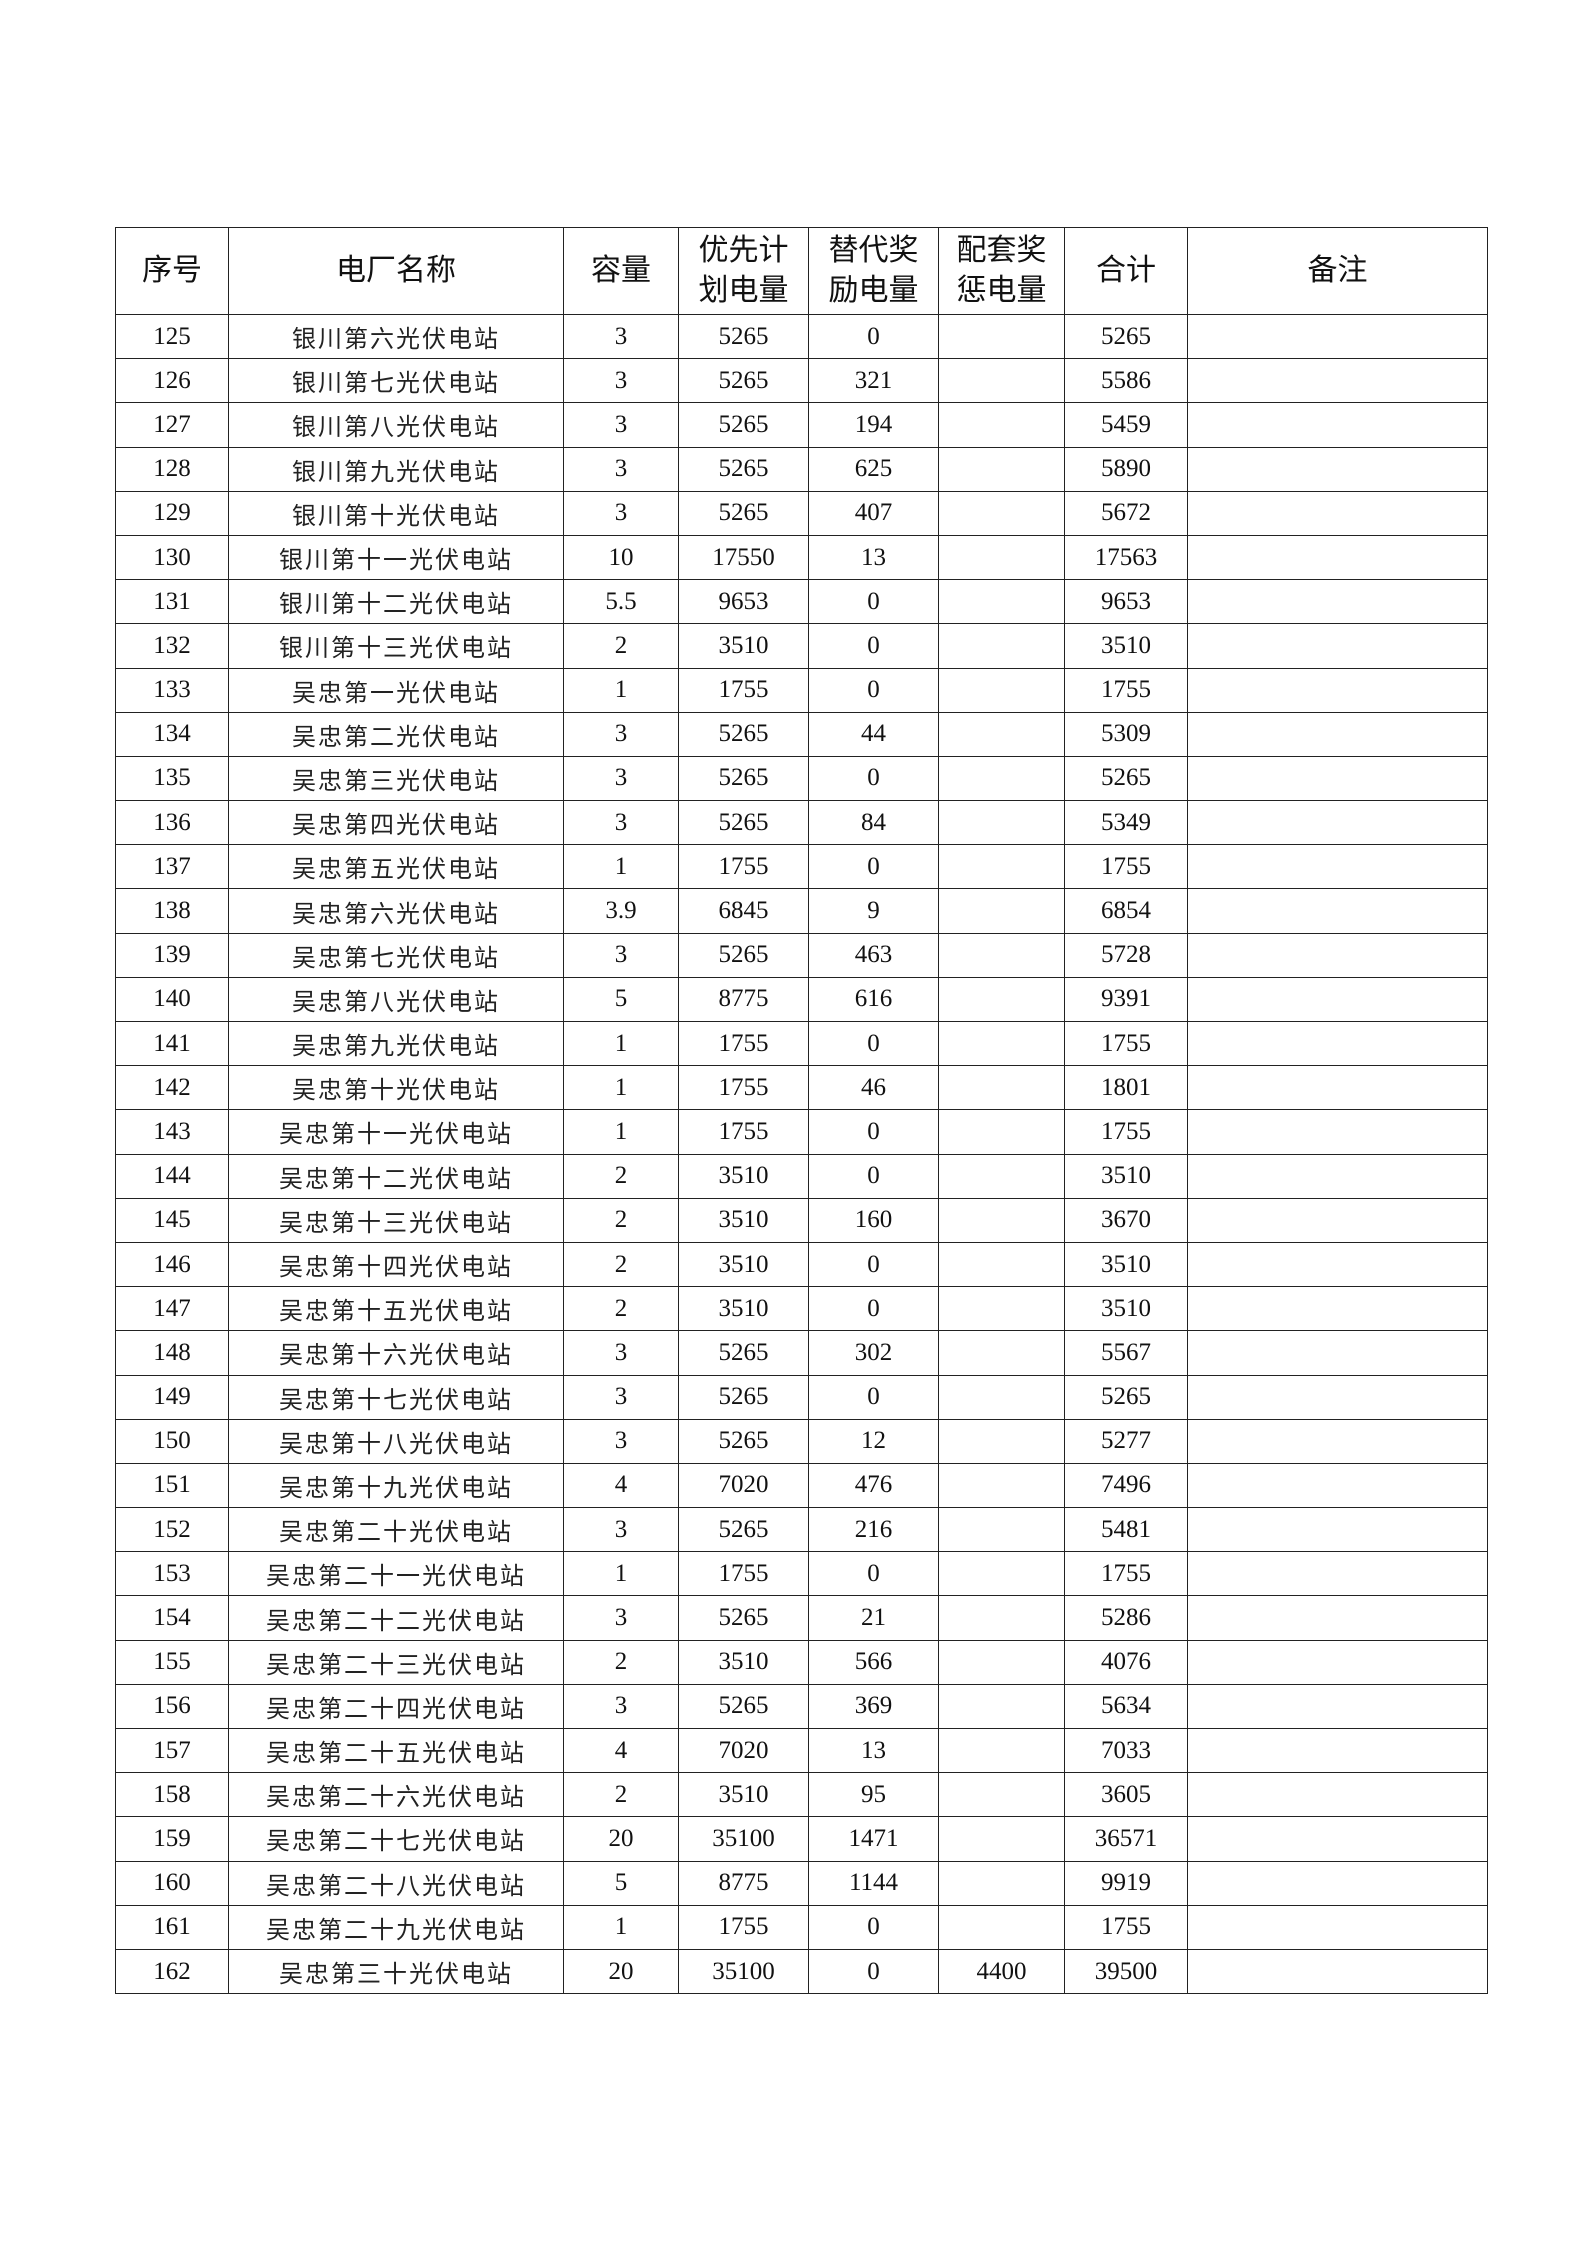 The width and height of the screenshot is (1587, 2245). What do you see at coordinates (1126, 1132) in the screenshot?
I see `cell-total: 1755` at bounding box center [1126, 1132].